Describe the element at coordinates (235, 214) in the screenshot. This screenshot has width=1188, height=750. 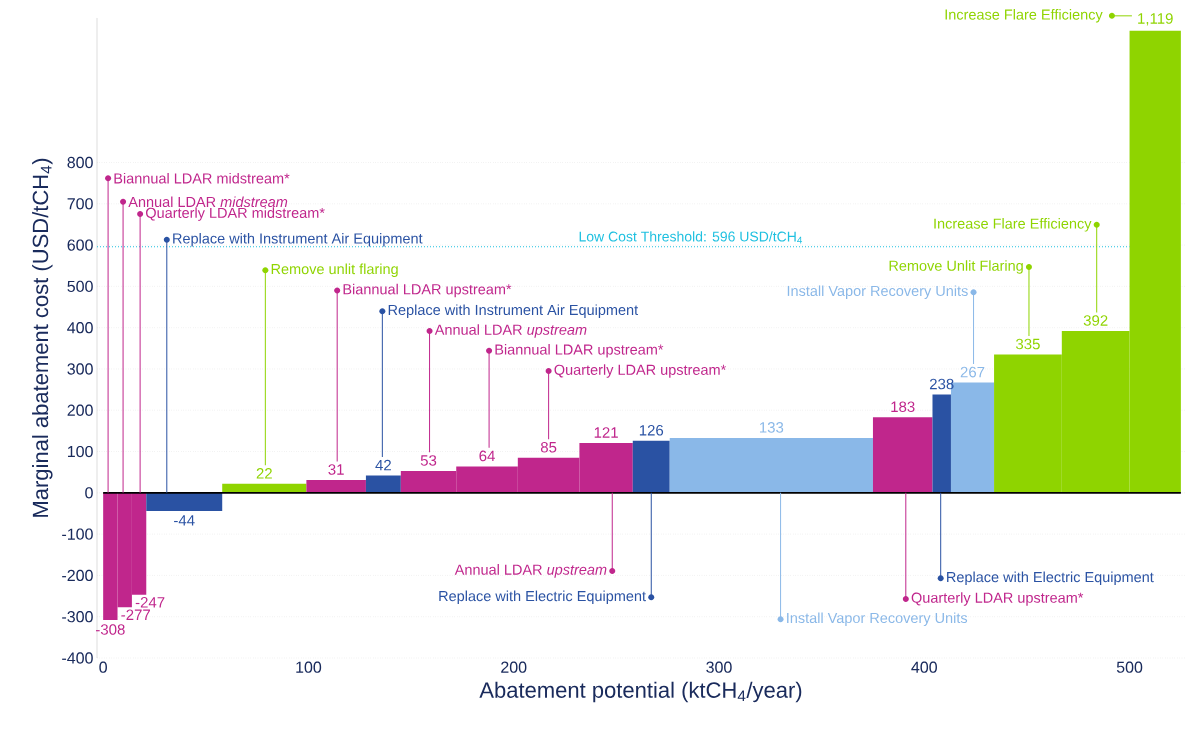
I see `annotation: Quarterly LDAR midstream*` at that location.